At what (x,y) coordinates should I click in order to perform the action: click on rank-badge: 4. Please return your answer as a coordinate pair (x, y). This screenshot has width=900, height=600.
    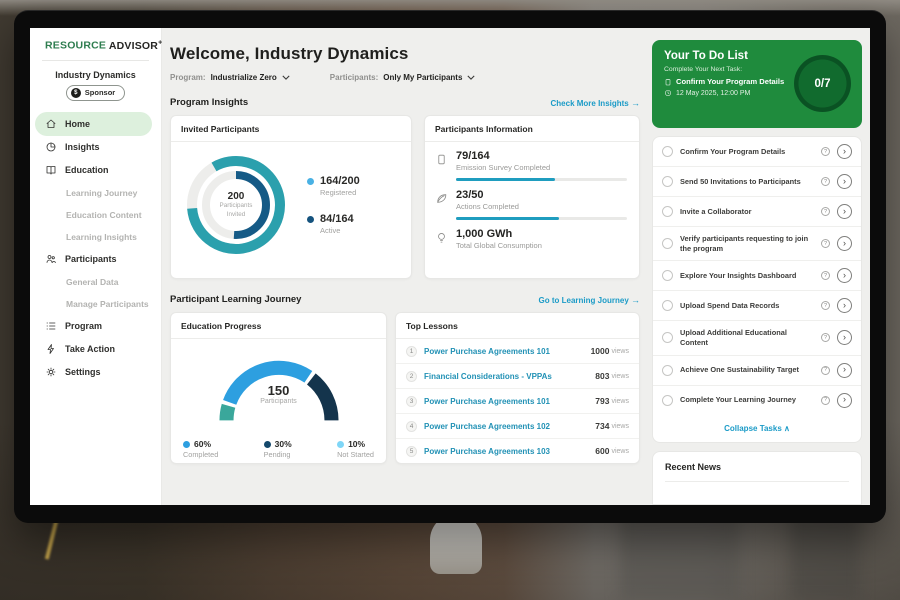
    Looking at the image, I should click on (411, 426).